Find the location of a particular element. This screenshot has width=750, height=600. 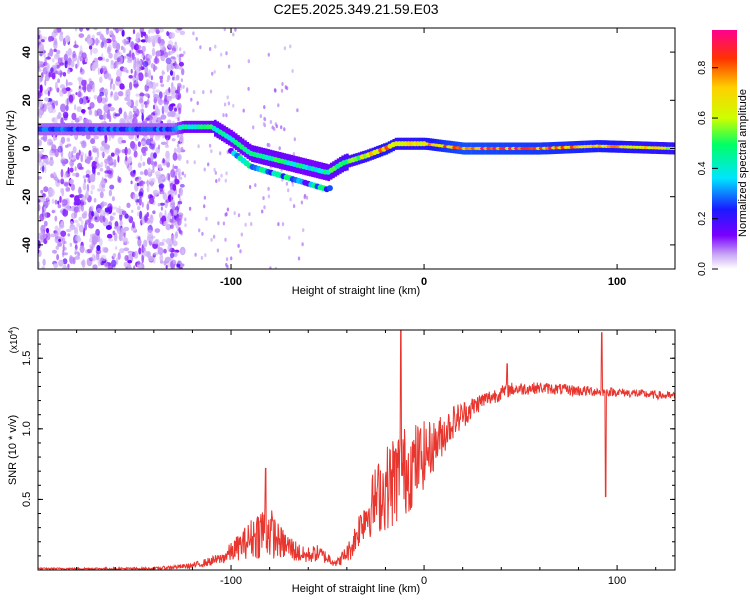

spectrogram-ytick-label: 0 is located at coordinates (27, 148).